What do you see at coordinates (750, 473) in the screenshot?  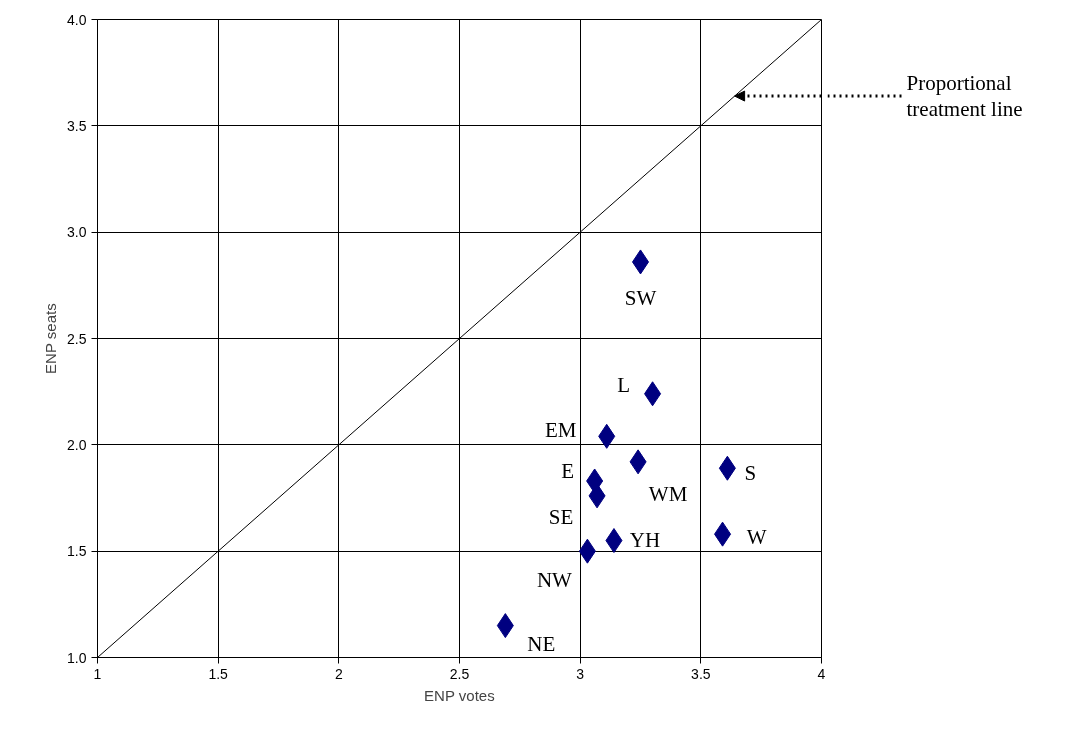 I see `annotation: S` at bounding box center [750, 473].